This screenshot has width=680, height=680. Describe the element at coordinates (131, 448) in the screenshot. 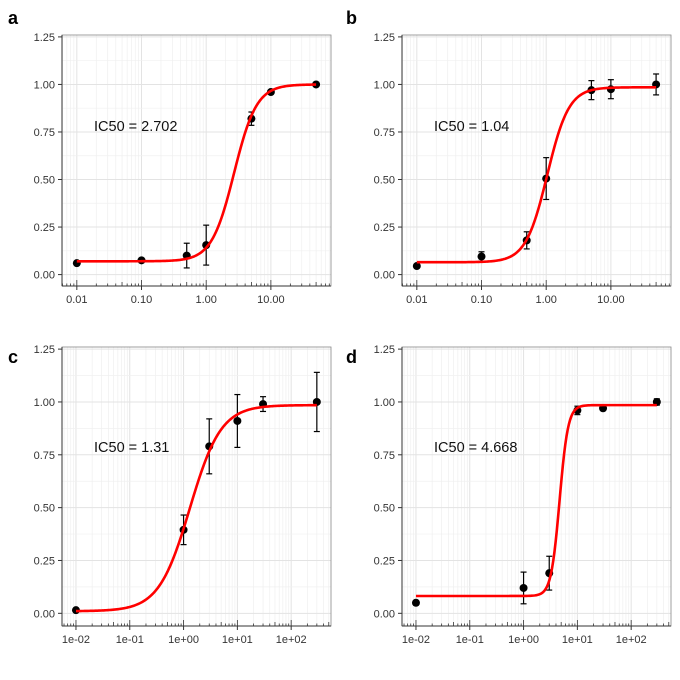

I see `ic50-annotation: IC50 = 1.31` at that location.